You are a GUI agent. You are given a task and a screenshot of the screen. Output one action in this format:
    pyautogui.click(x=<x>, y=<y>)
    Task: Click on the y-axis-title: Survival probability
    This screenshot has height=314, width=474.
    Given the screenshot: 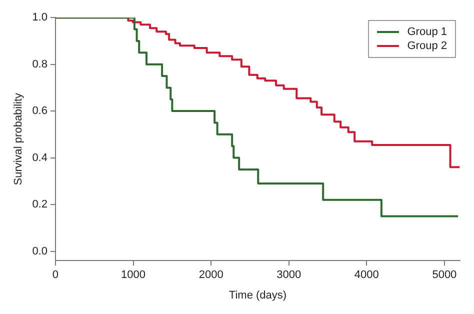 What is the action you would take?
    pyautogui.click(x=18, y=139)
    